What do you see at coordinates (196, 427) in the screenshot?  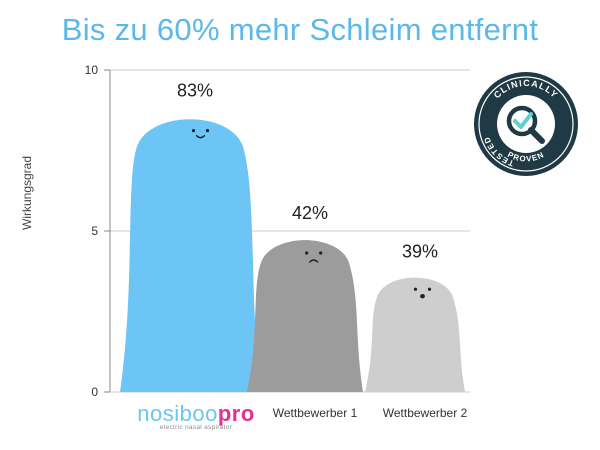 I see `brand-tagline: electric nasal aspirator` at bounding box center [196, 427].